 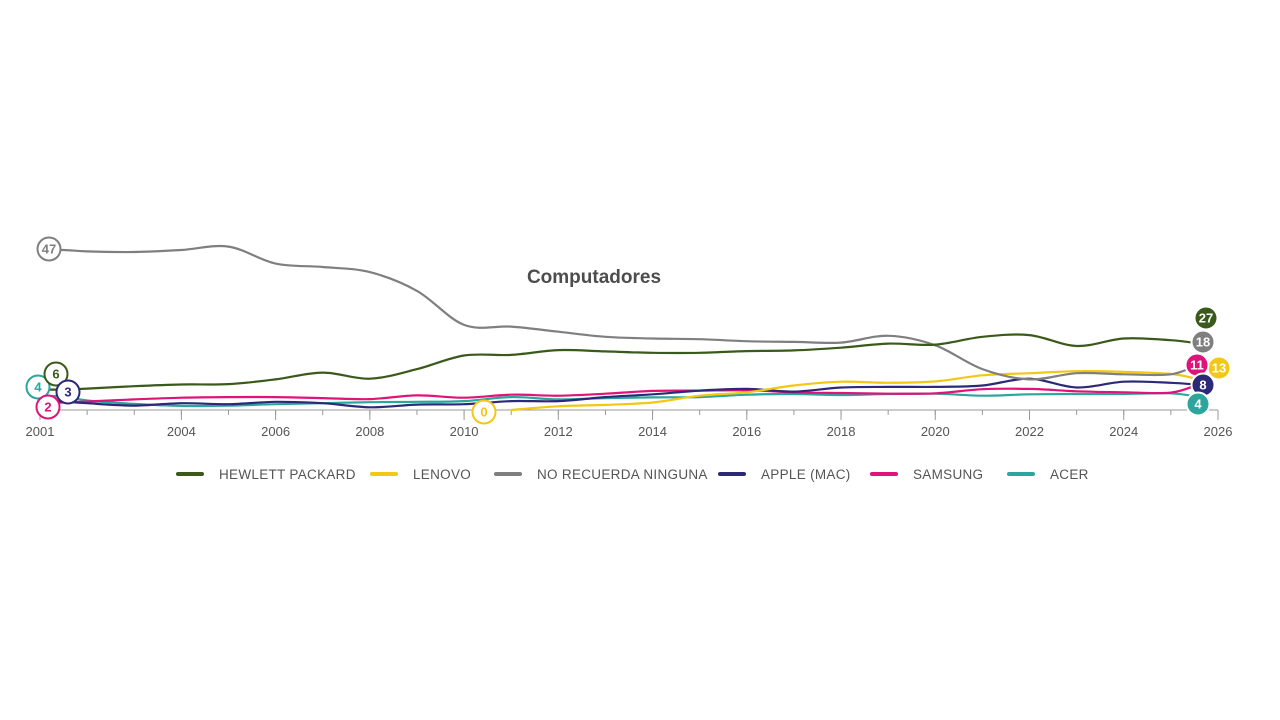 What do you see at coordinates (275, 431) in the screenshot?
I see `x-tick-label-2006: 2006` at bounding box center [275, 431].